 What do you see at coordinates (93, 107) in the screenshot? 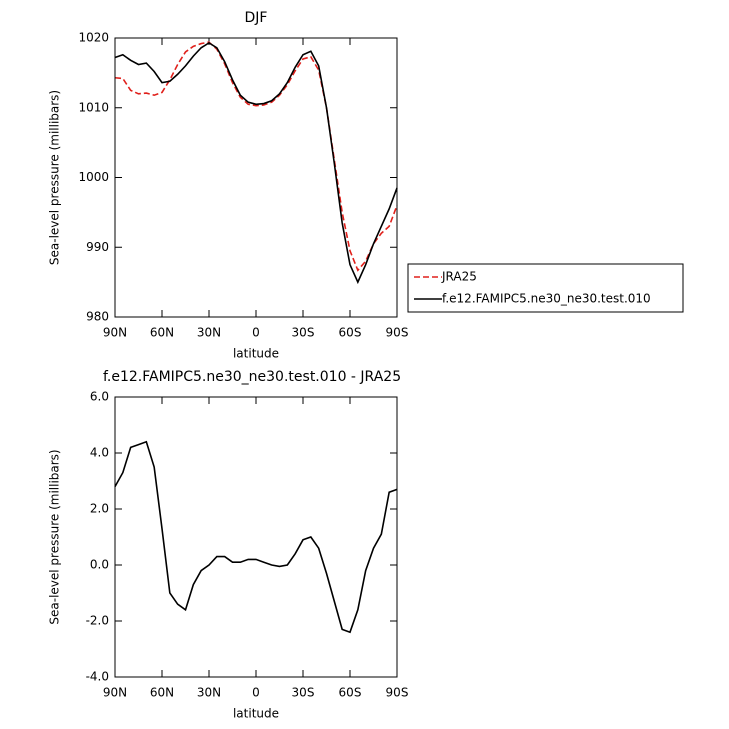
I see `y-tick-label: 1010` at bounding box center [93, 107].